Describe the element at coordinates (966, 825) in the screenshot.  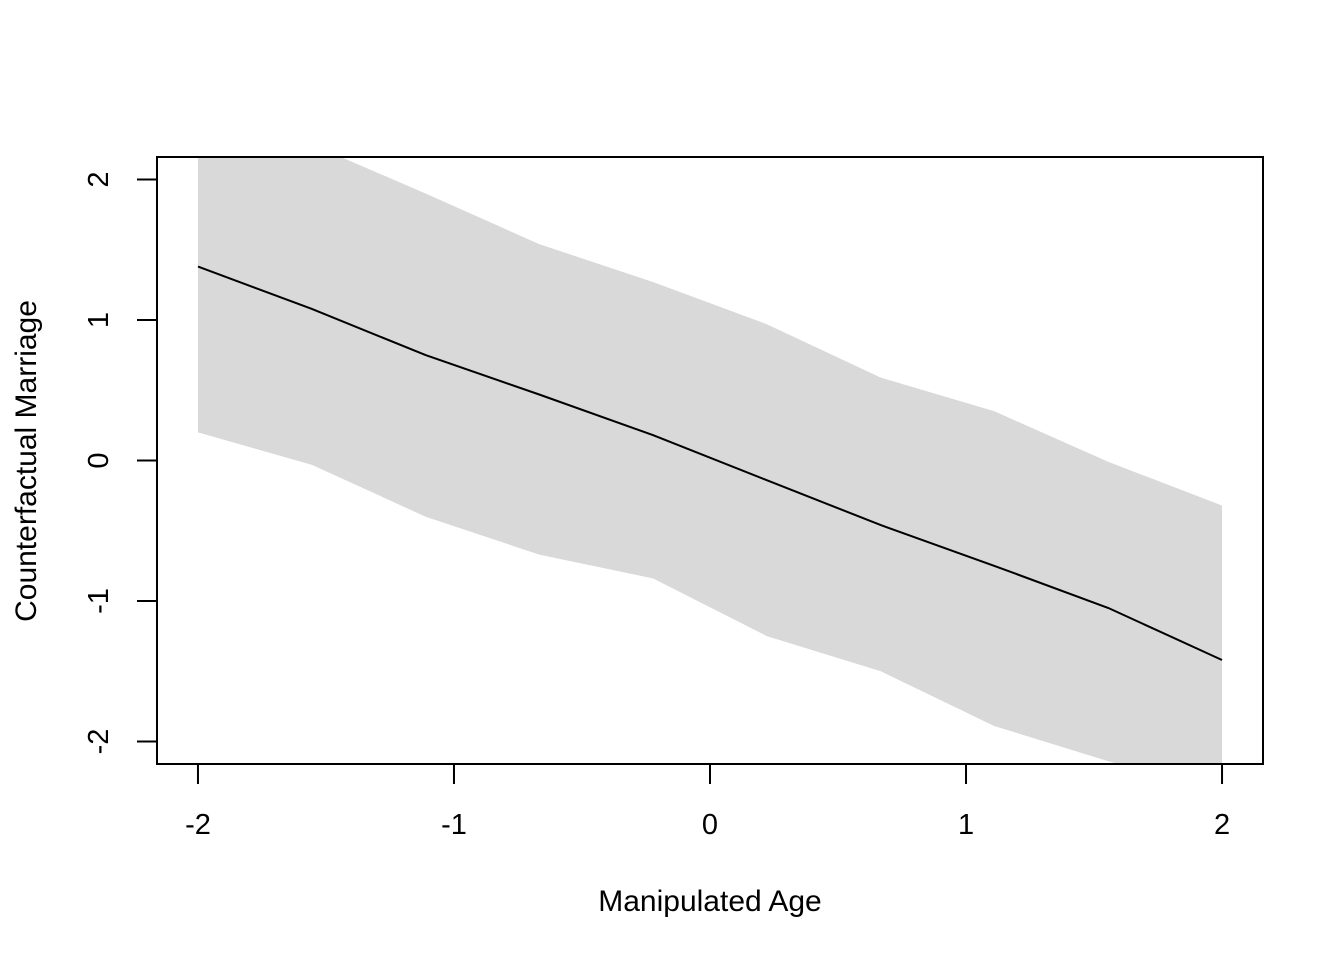
I see `x-tick-label: 1` at that location.